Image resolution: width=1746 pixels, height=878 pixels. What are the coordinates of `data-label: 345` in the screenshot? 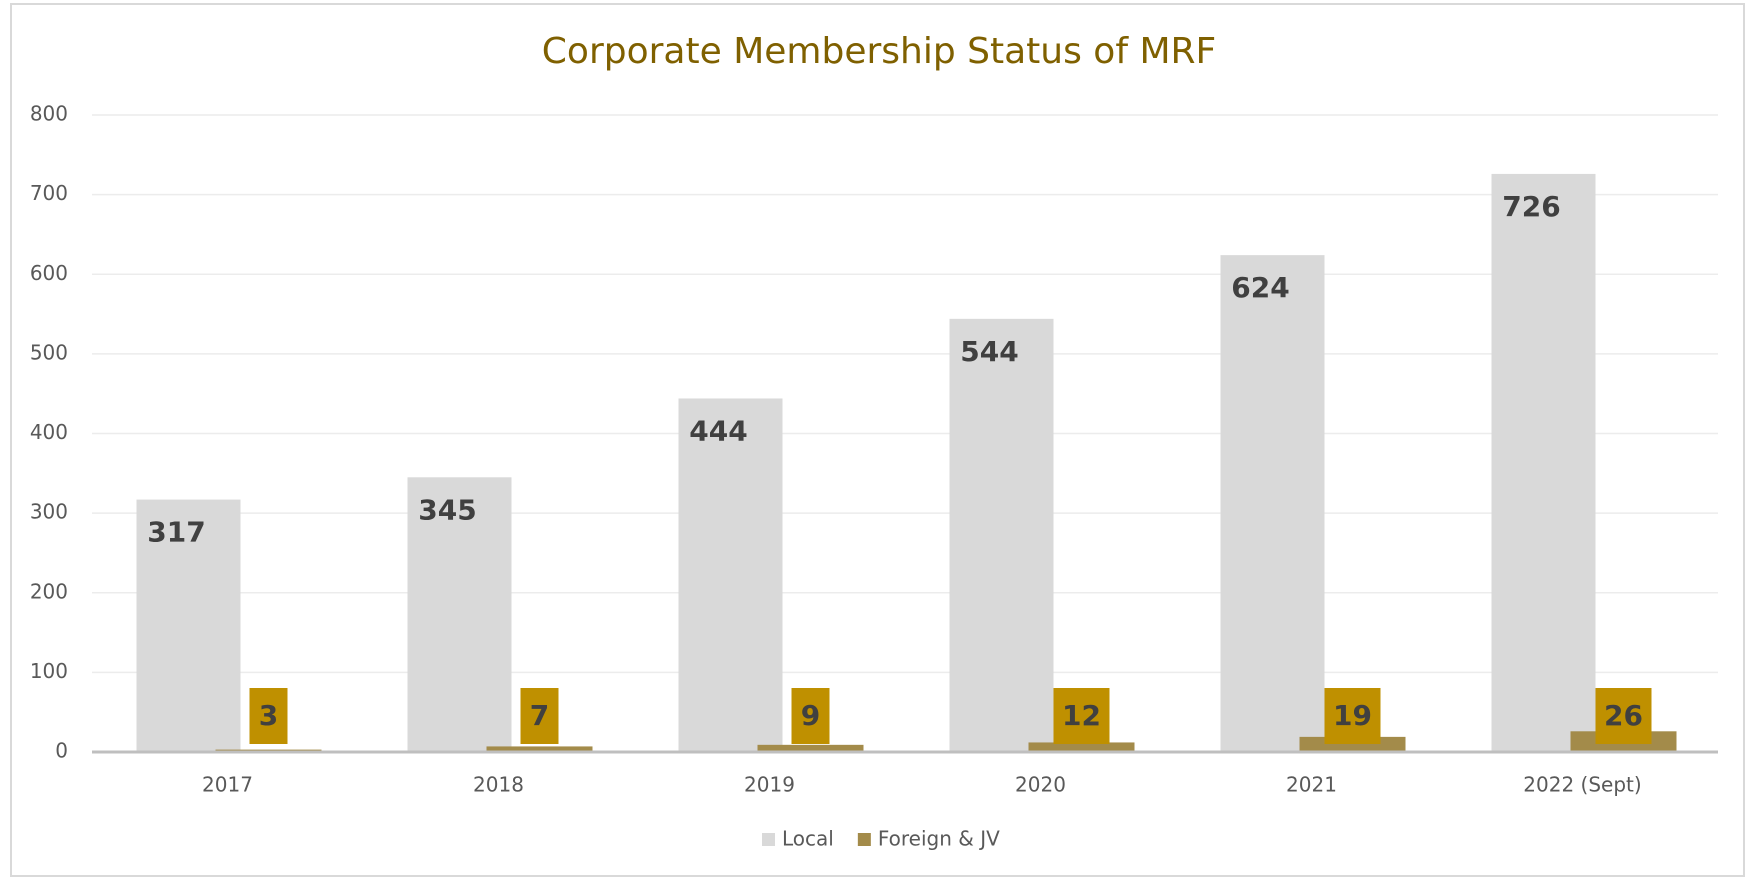 It's located at (447, 509).